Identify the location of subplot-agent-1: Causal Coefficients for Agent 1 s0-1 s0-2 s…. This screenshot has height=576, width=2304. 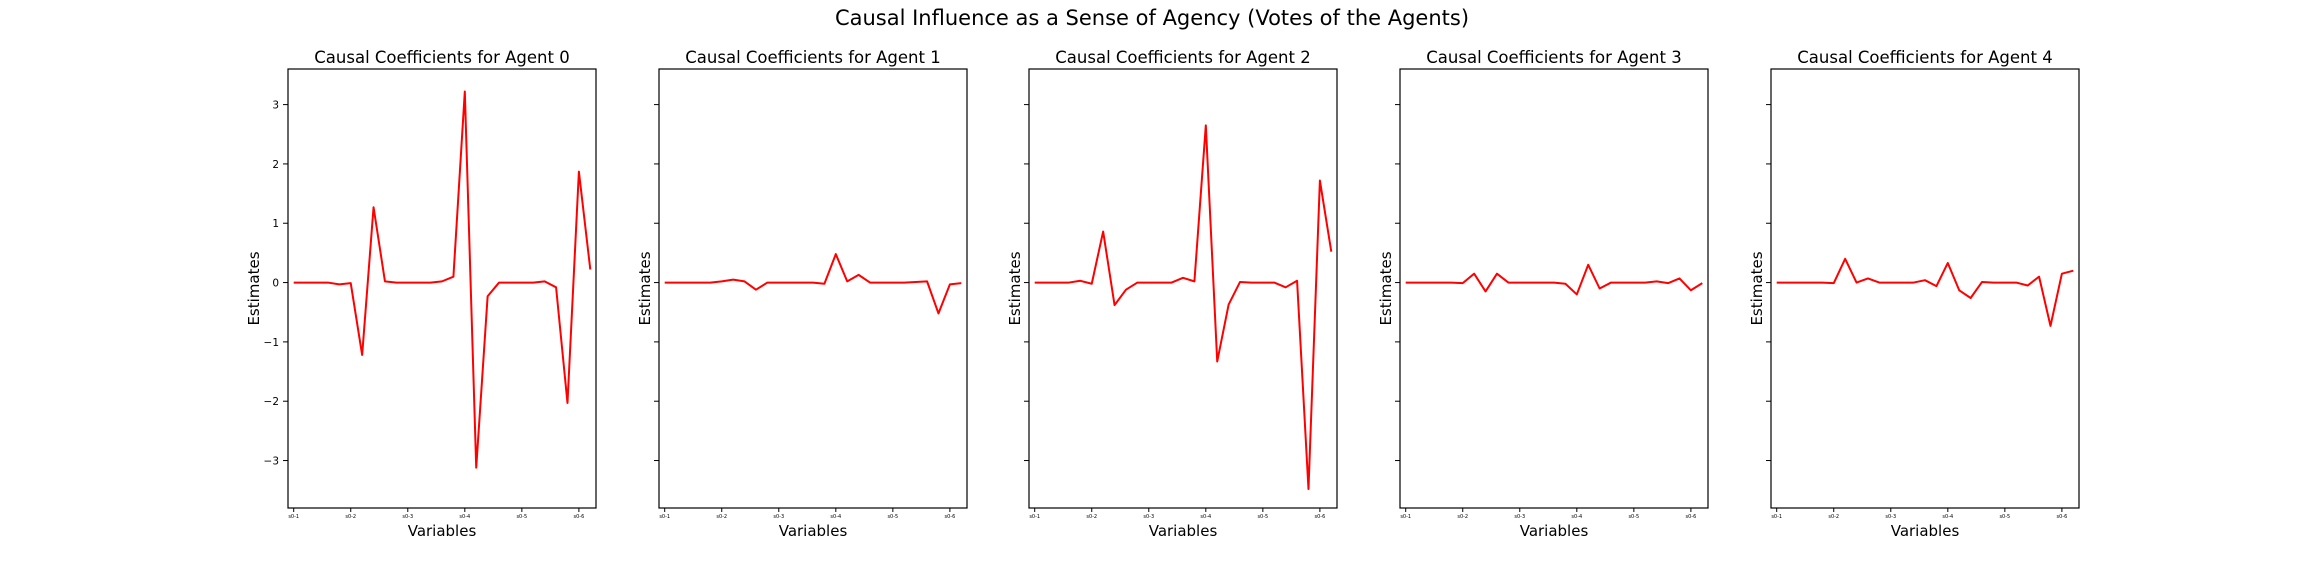
(802, 294).